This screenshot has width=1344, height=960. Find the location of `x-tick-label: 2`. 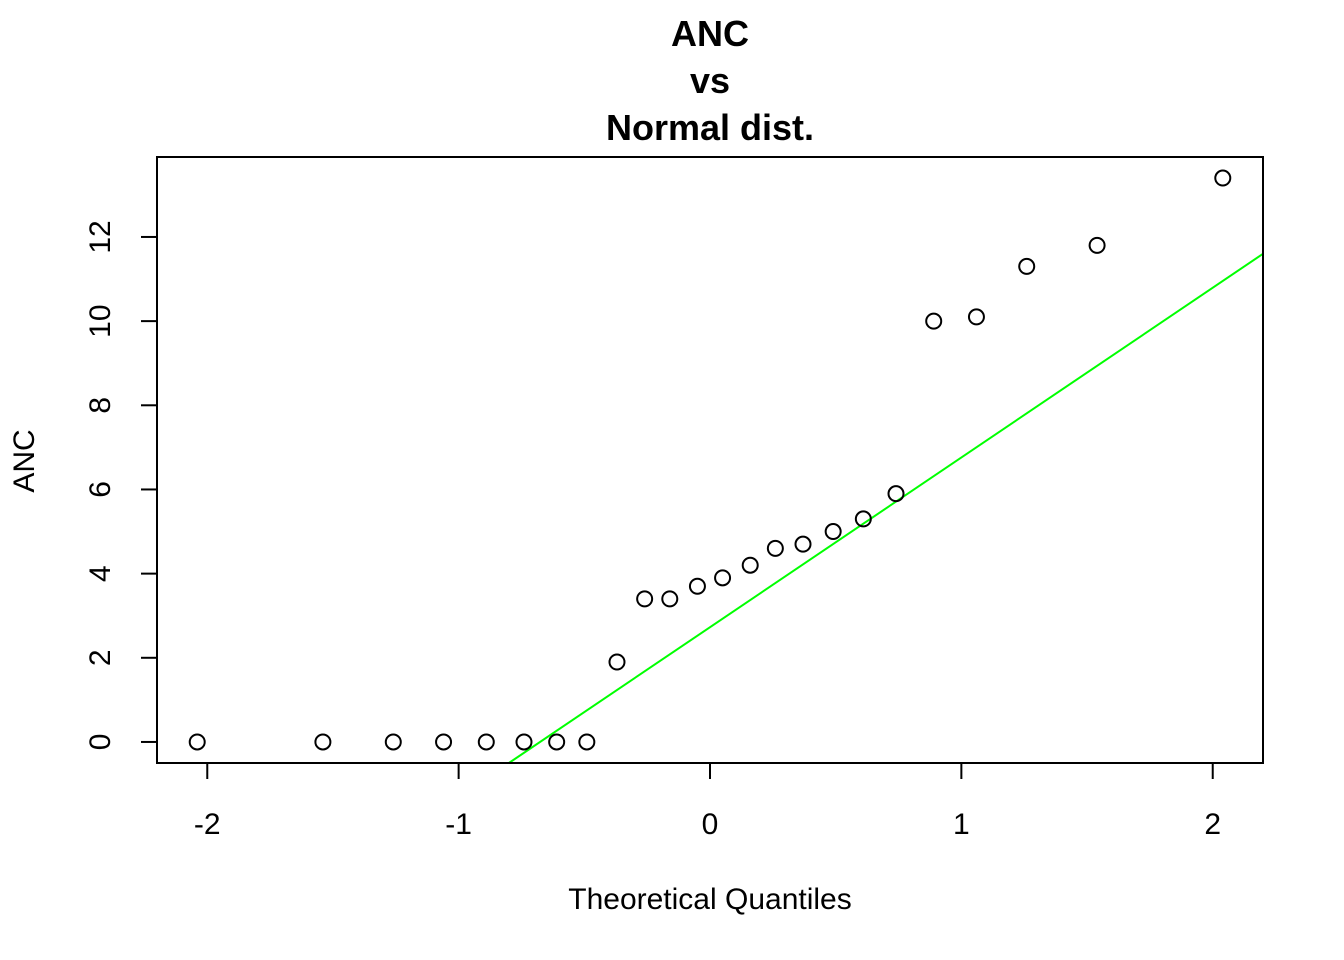

x-tick-label: 2 is located at coordinates (1212, 824).